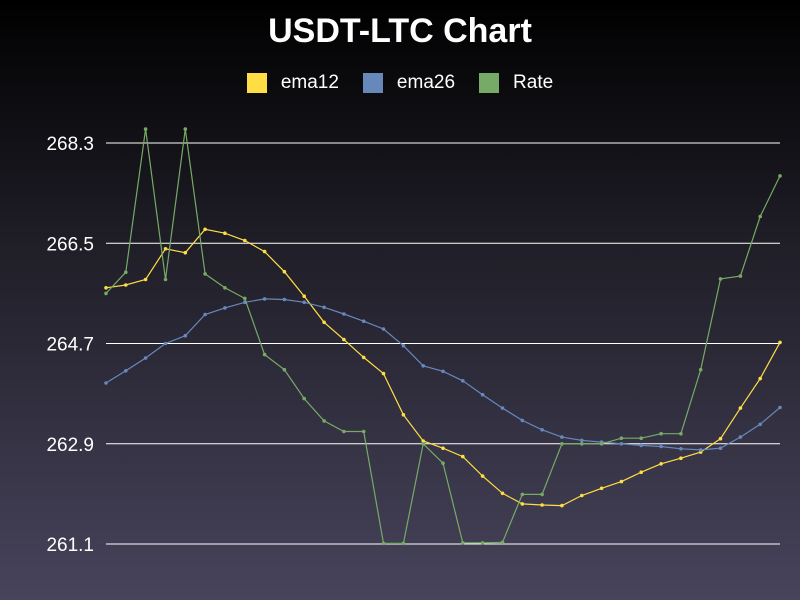 Image resolution: width=800 pixels, height=600 pixels. What do you see at coordinates (516, 83) in the screenshot?
I see `legend-item-rate: Rate` at bounding box center [516, 83].